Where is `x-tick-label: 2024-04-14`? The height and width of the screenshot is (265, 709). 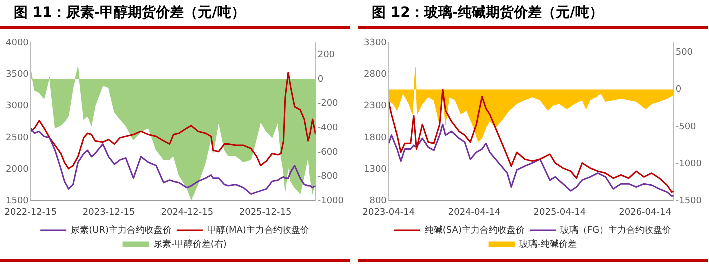
x-tick-label: 2024-04-14 is located at coordinates (474, 213).